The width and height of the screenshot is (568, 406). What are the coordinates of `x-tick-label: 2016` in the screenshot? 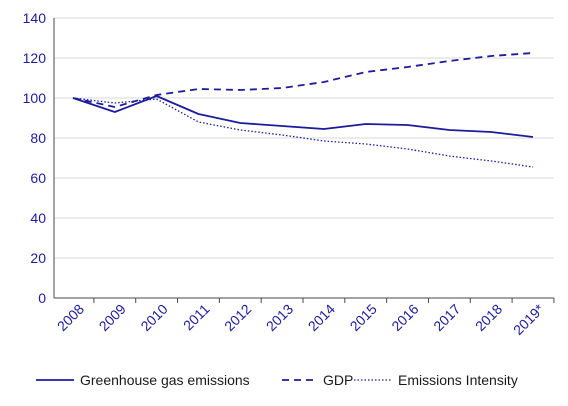 It's located at (404, 317).